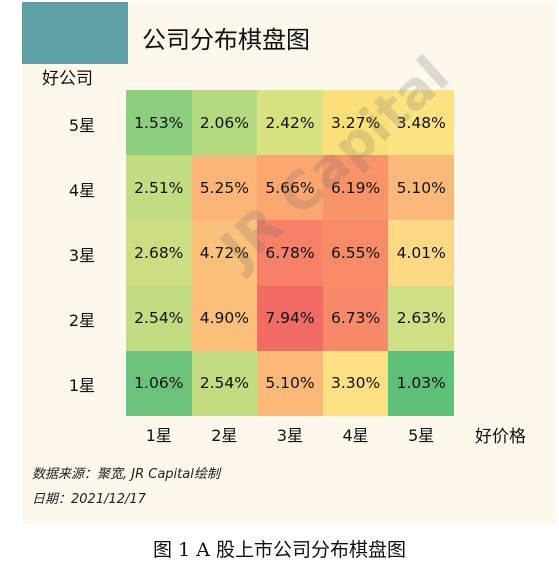 This screenshot has width=559, height=568. Describe the element at coordinates (421, 253) in the screenshot. I see `heatmap-cell: 4.01%` at that location.